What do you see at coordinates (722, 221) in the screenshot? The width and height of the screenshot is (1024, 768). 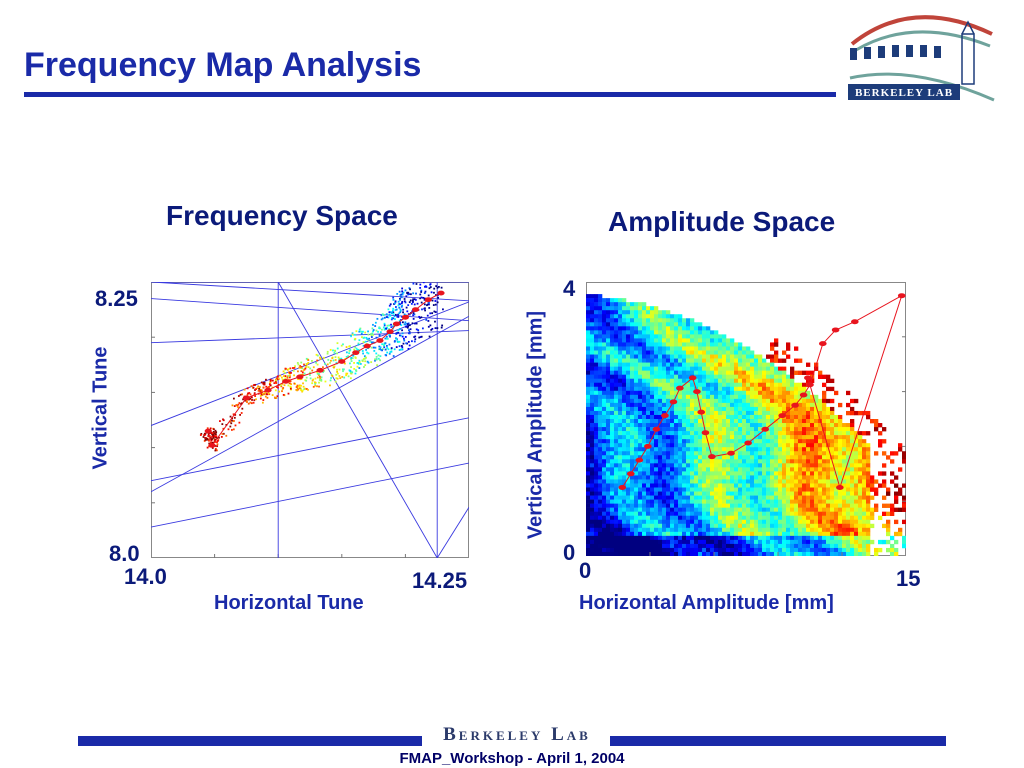 I see `amplitude-space-title: Amplitude Space` at bounding box center [722, 221].